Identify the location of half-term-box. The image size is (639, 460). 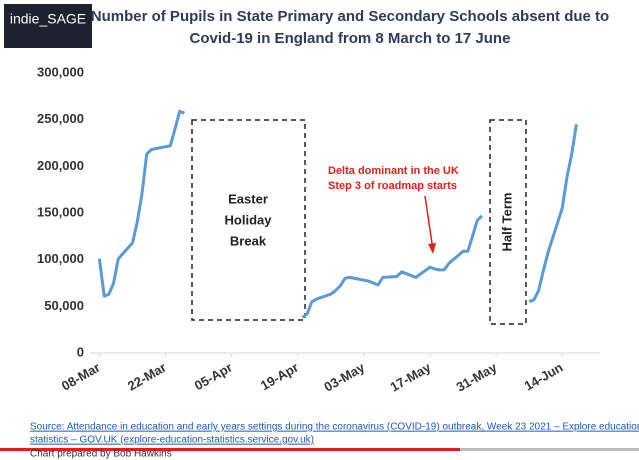
(508, 222).